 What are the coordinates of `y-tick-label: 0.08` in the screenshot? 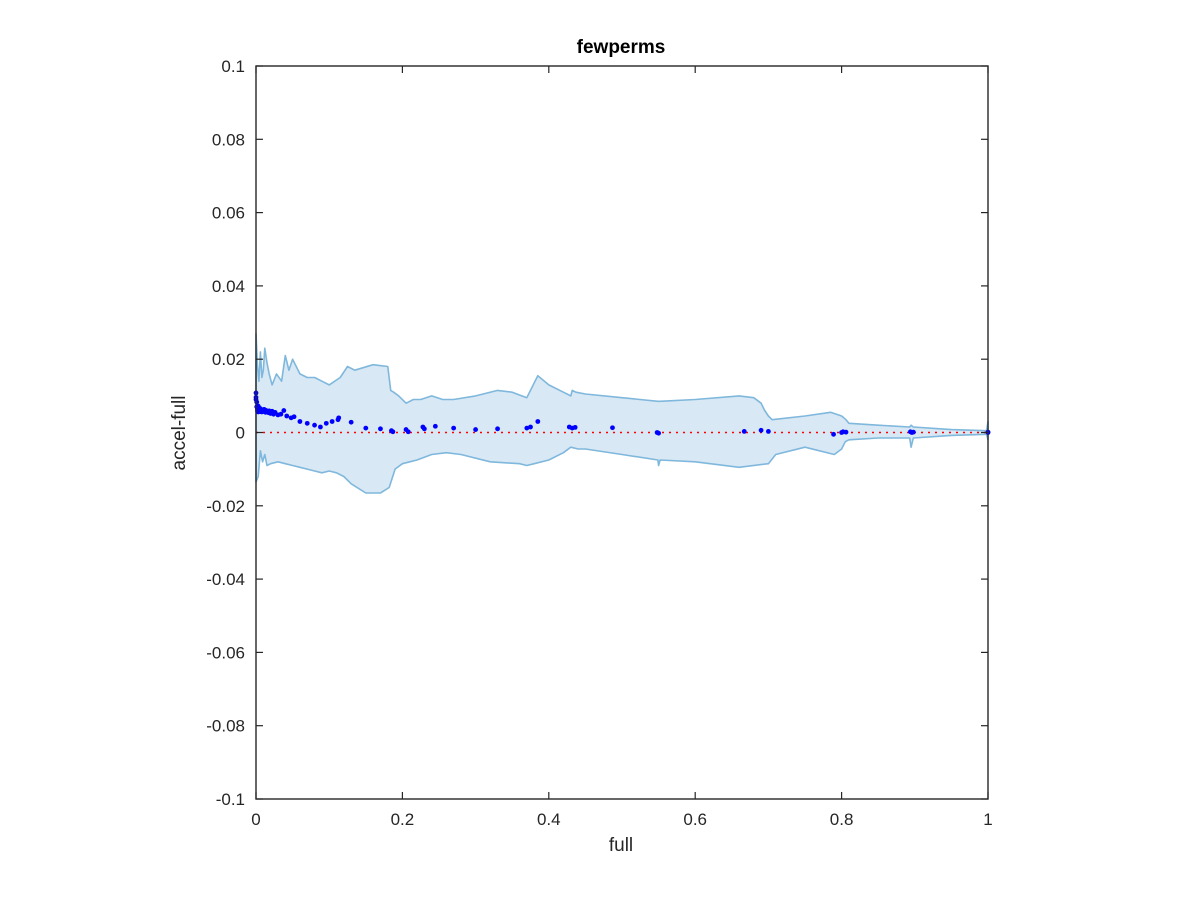 It's located at (228, 139).